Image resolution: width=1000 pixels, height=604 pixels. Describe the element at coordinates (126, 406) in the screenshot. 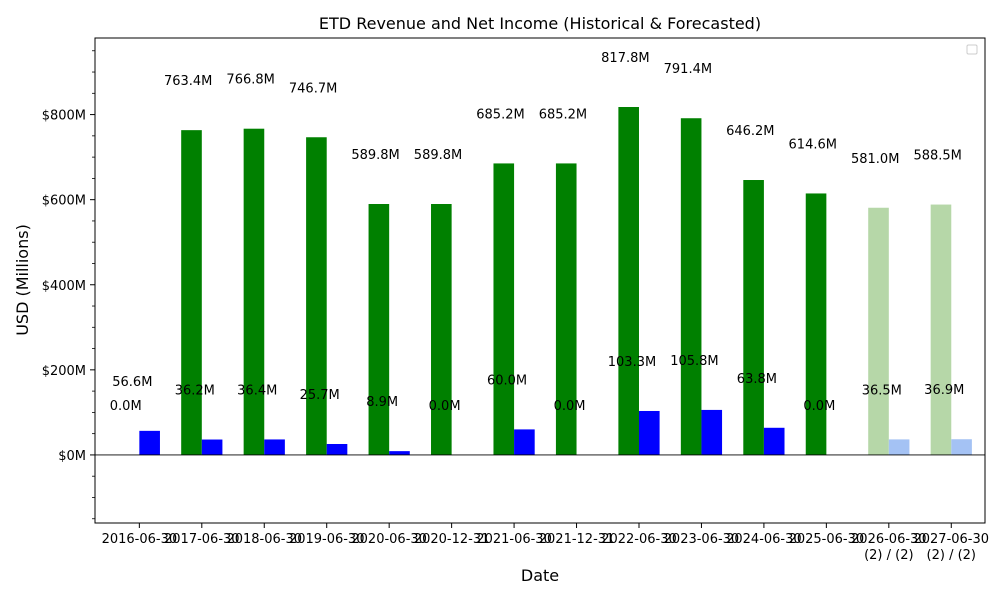

I see `revenue-value-label: 0.0M` at that location.